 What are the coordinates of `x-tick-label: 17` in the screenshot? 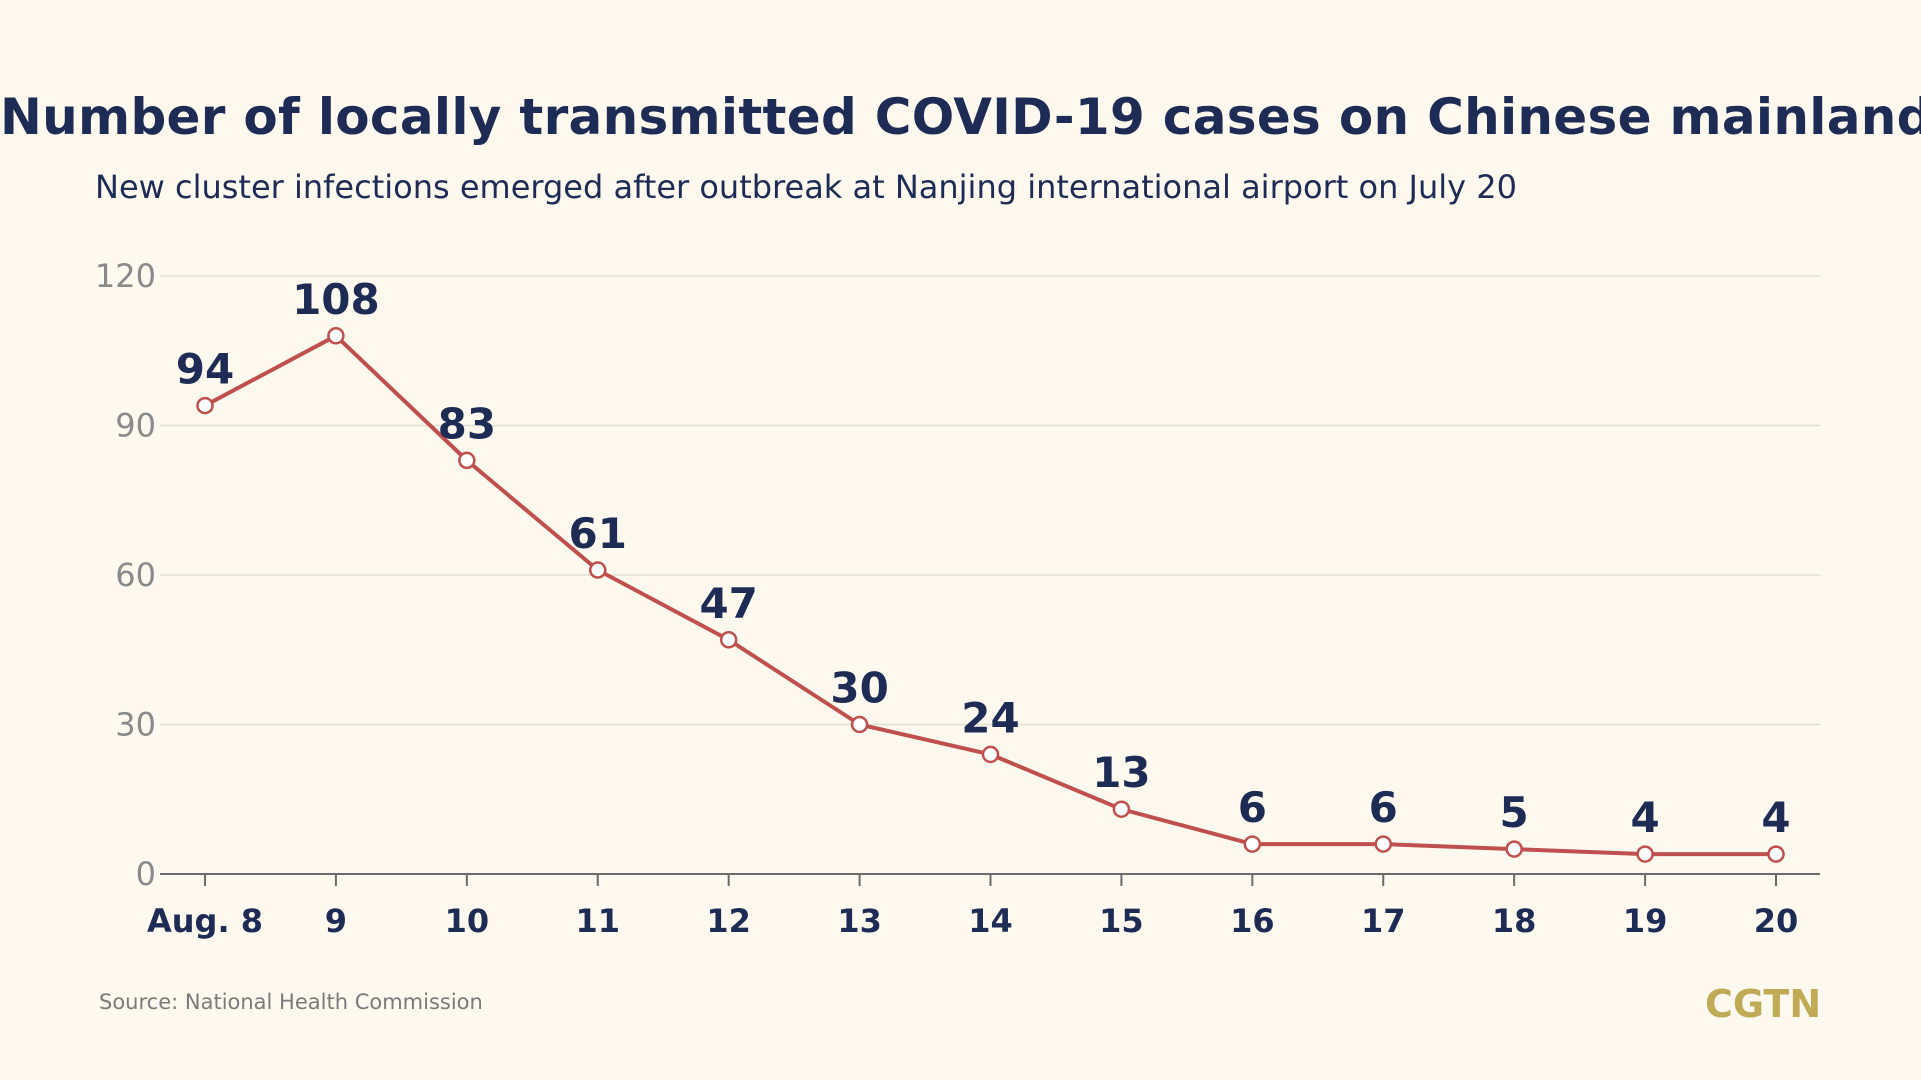 It's located at (1383, 921).